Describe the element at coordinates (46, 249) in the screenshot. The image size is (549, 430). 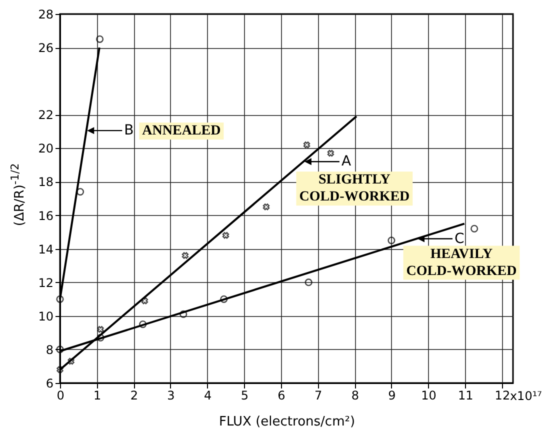
I see `y-tick-label: 14` at that location.